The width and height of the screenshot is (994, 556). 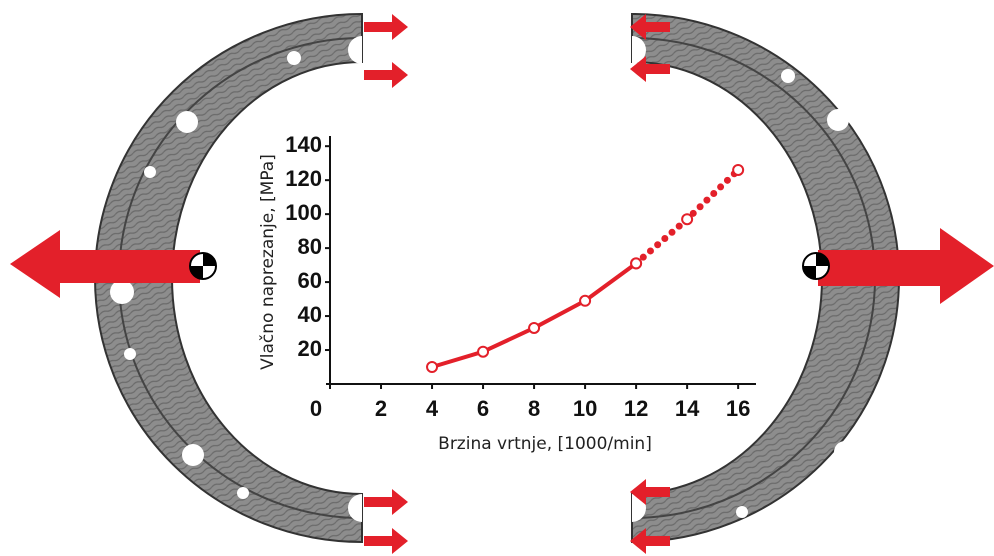 I want to click on y-axis-label: Vlačno naprezanje, [MPa], so click(x=268, y=262).